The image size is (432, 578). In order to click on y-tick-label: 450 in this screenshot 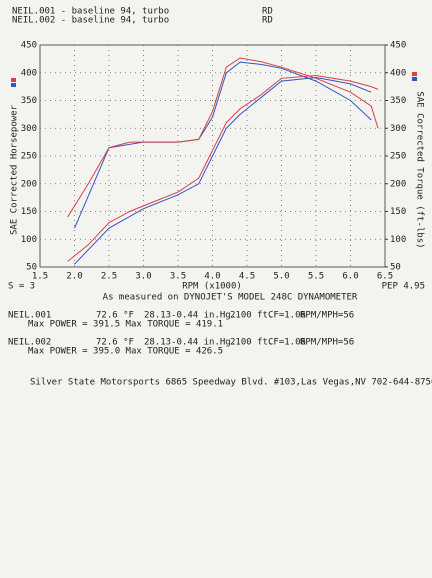, I will do `click(29, 46)`.